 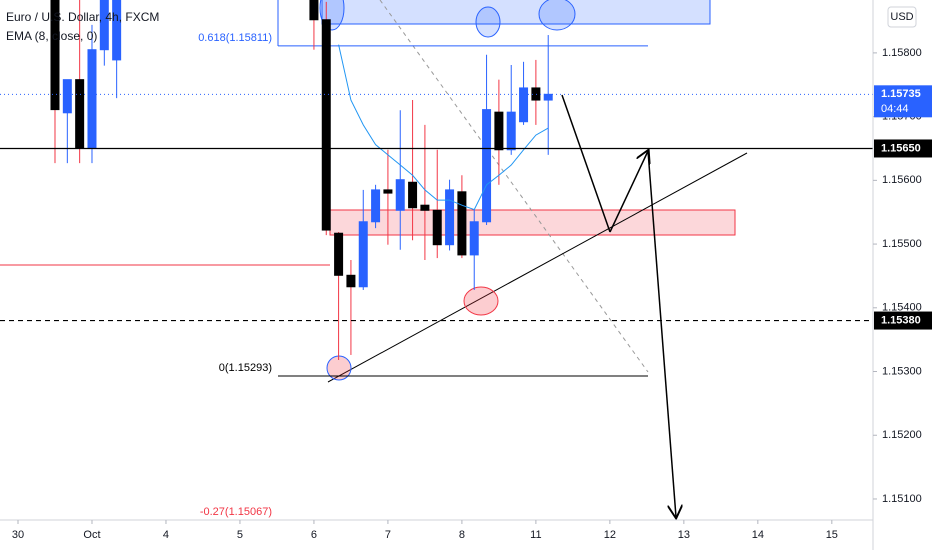 What do you see at coordinates (535, 535) in the screenshot?
I see `x-tick-label: 11` at bounding box center [535, 535].